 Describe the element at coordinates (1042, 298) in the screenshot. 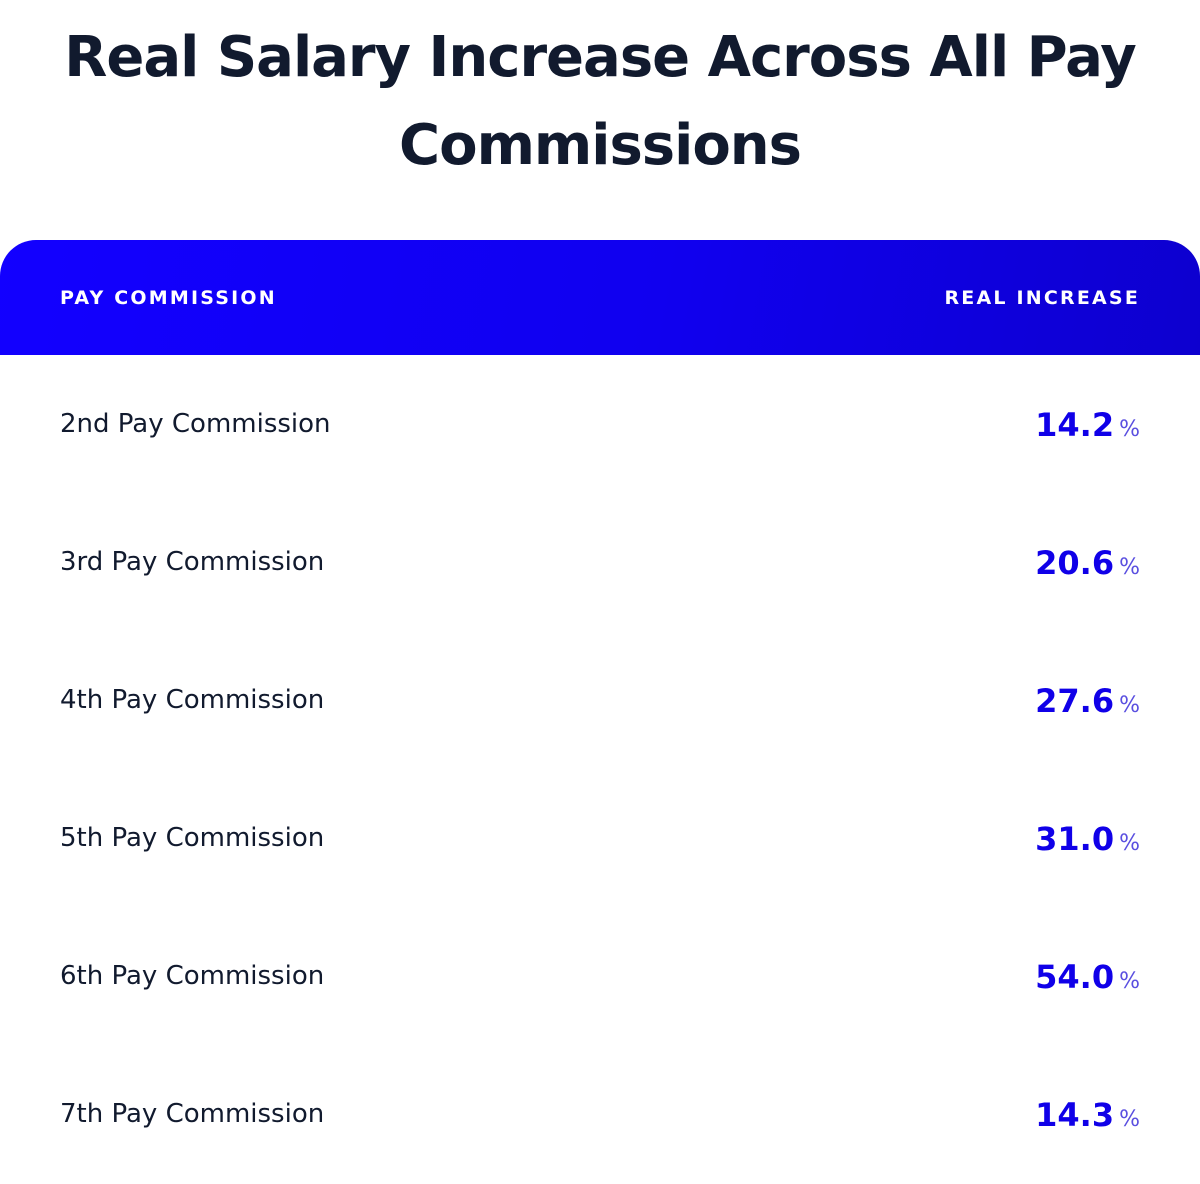

I see `header-real-increase: REAL INCREASE` at that location.